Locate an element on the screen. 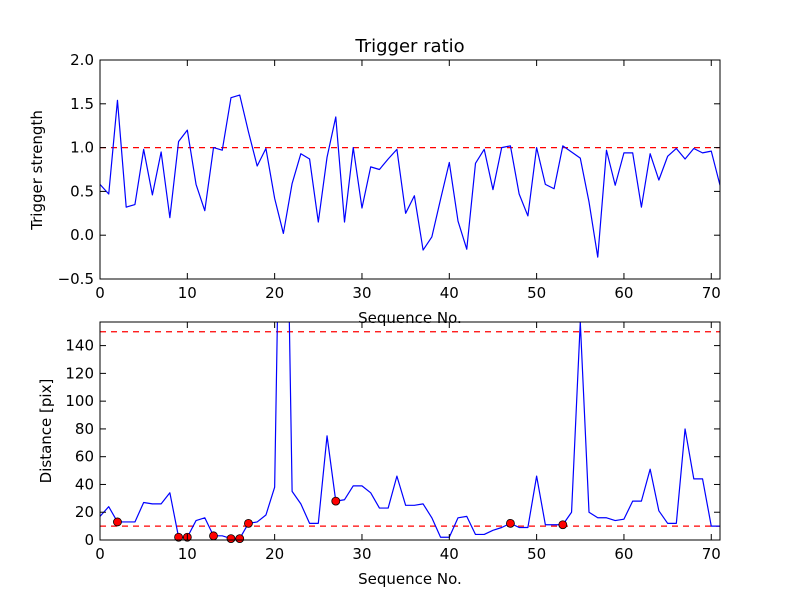 The image size is (800, 600). highlight-markers is located at coordinates (340, 520).